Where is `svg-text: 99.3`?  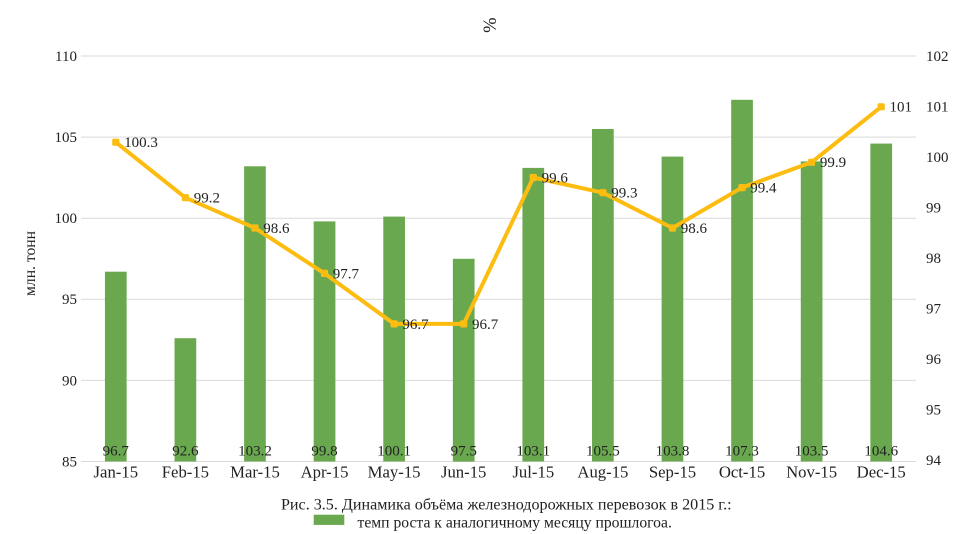 svg-text: 99.3 is located at coordinates (624, 194).